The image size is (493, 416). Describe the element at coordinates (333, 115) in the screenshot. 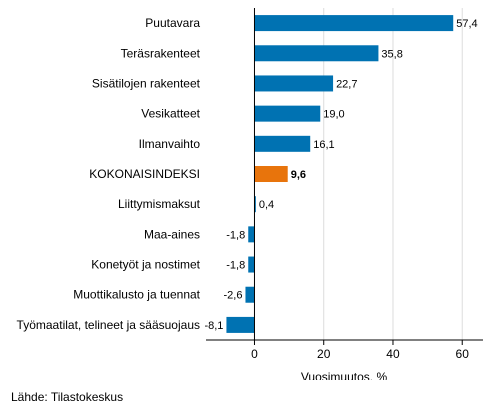

I see `value-label: 19,0` at that location.